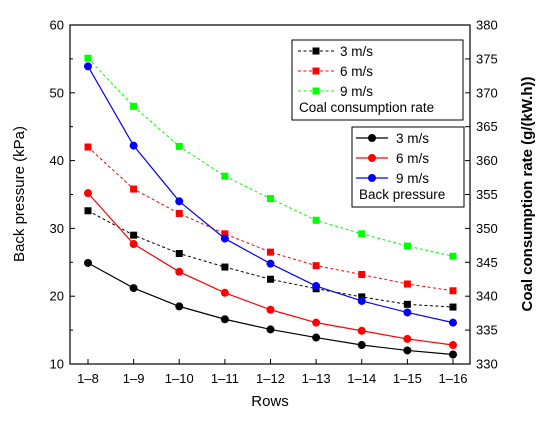  Describe the element at coordinates (412, 158) in the screenshot. I see `bp-legend-label: 6 m/s` at that location.